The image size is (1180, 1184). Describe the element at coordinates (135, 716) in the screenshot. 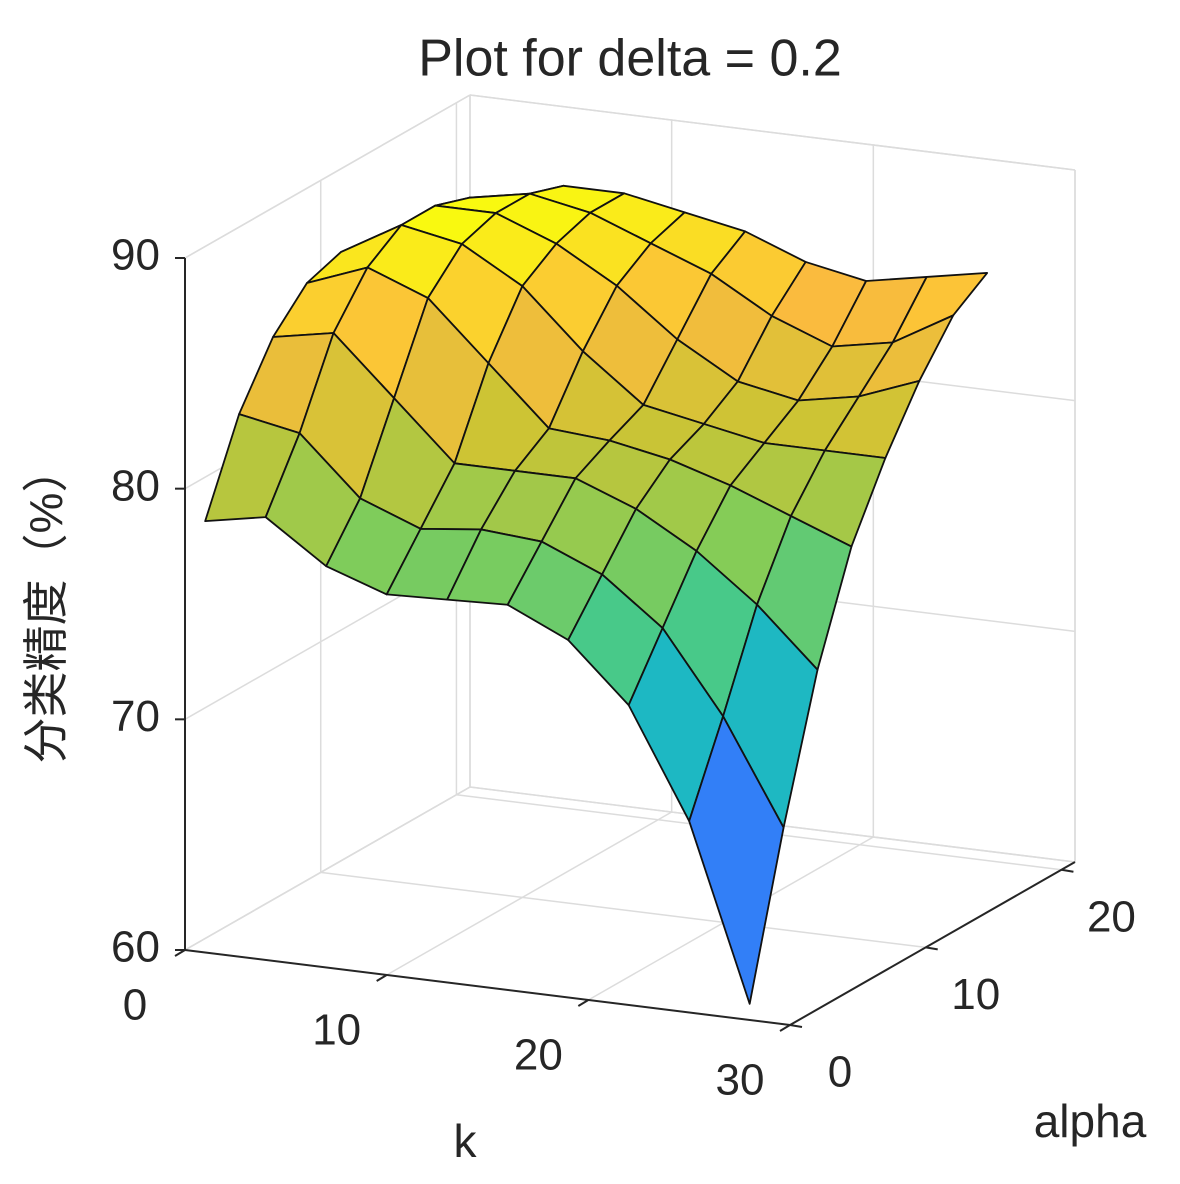

I see `z-tick-label: 70` at that location.